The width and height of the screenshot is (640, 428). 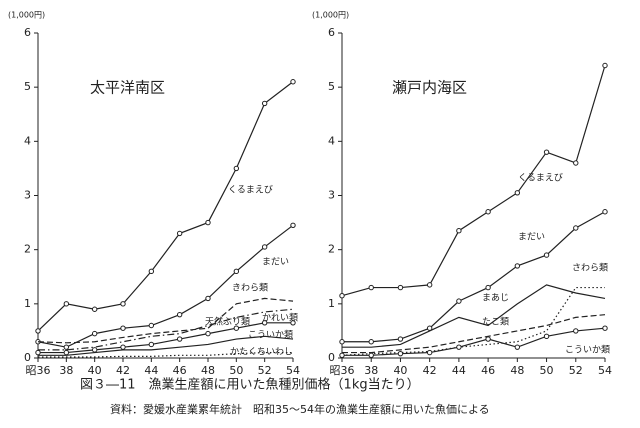 What do you see at coordinates (250, 288) in the screenshot?
I see `series-label: きわら類` at bounding box center [250, 288].